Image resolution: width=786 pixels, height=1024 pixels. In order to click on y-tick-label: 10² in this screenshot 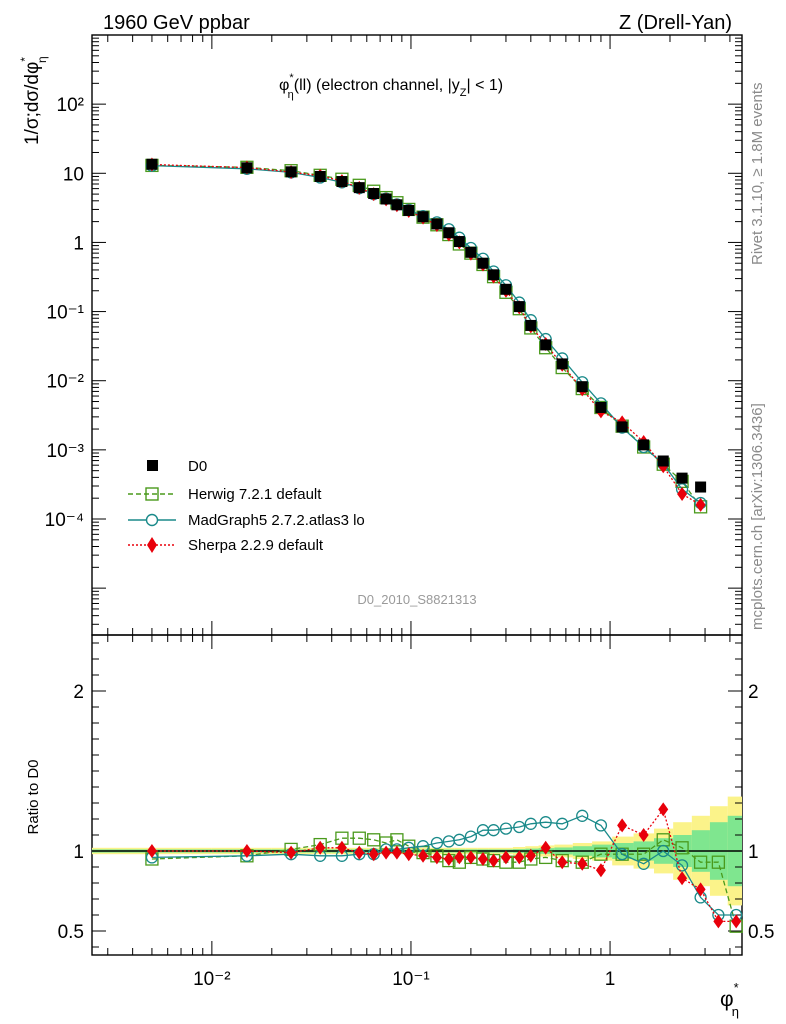, I will do `click(70, 105)`.